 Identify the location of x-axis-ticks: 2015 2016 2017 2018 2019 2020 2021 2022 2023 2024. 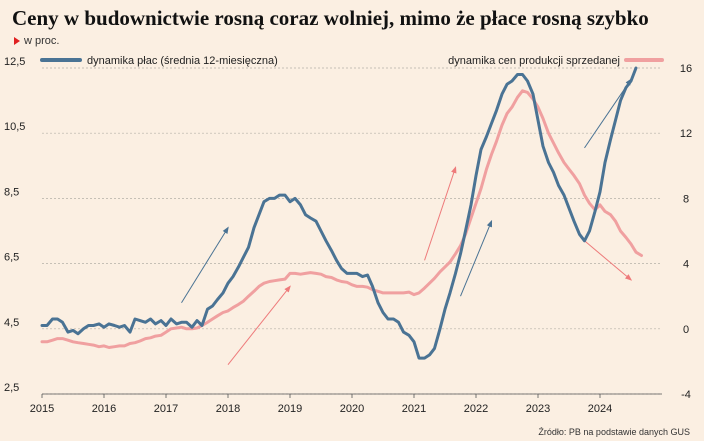
(346, 404).